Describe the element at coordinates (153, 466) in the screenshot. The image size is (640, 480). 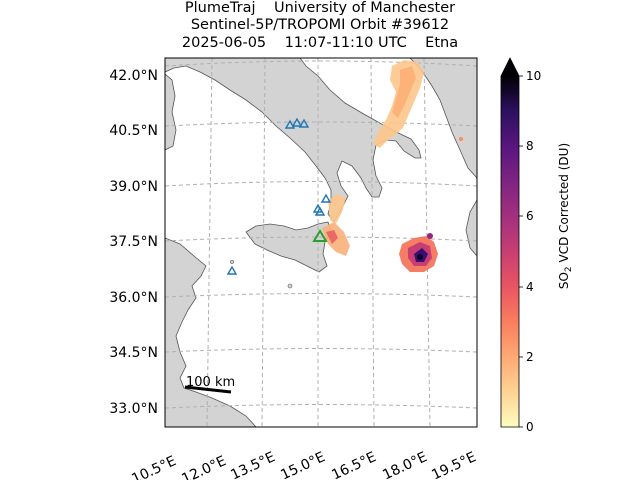
I see `lon-label-10-5: 10.5°E` at that location.